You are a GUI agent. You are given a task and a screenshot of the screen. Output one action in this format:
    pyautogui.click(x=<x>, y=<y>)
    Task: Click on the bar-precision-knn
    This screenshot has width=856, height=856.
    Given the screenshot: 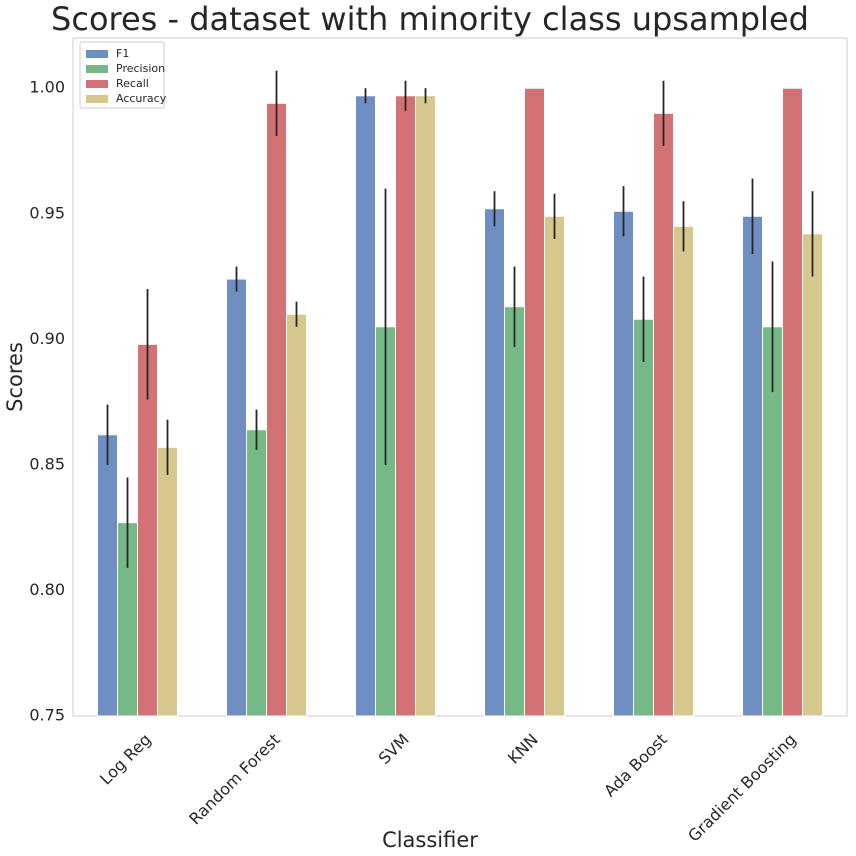 What is the action you would take?
    pyautogui.click(x=514, y=511)
    